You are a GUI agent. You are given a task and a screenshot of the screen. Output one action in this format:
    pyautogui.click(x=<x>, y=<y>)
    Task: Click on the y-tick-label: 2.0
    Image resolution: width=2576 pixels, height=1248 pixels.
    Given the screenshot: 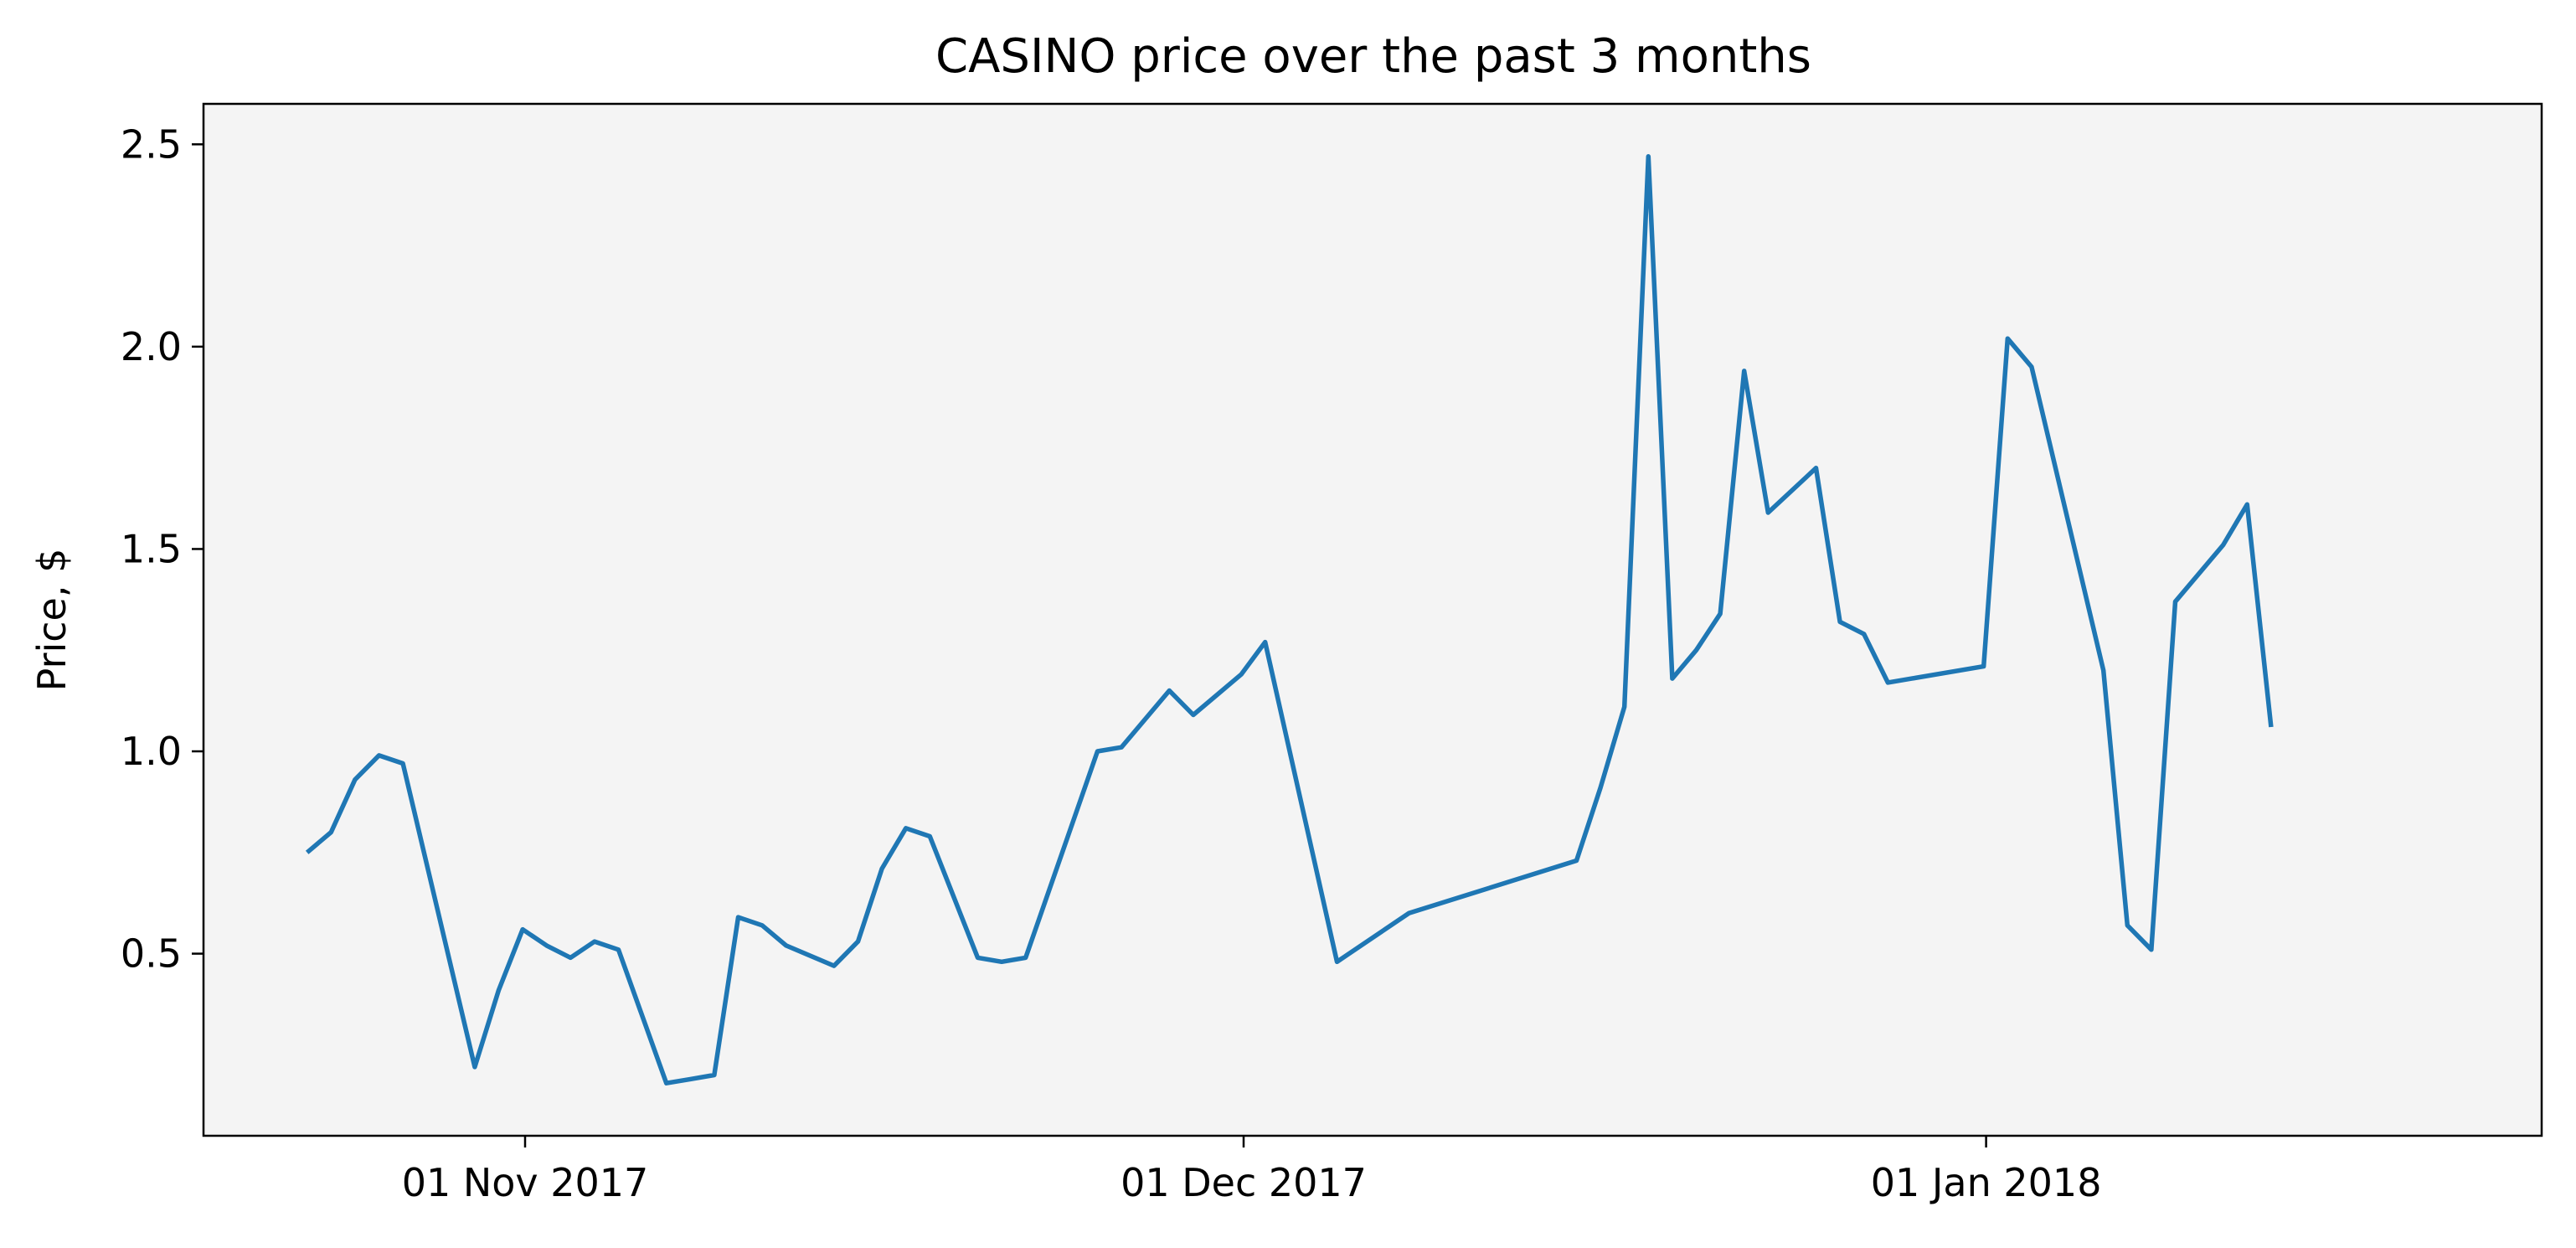 What is the action you would take?
    pyautogui.click(x=151, y=346)
    